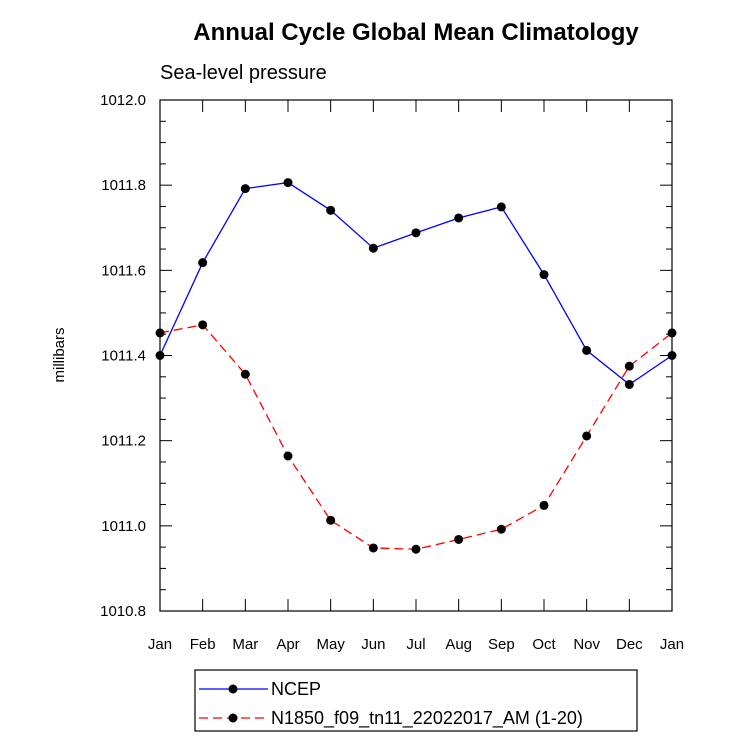 This screenshot has width=733, height=744. Describe the element at coordinates (544, 644) in the screenshot. I see `x-tick-label: Oct` at that location.